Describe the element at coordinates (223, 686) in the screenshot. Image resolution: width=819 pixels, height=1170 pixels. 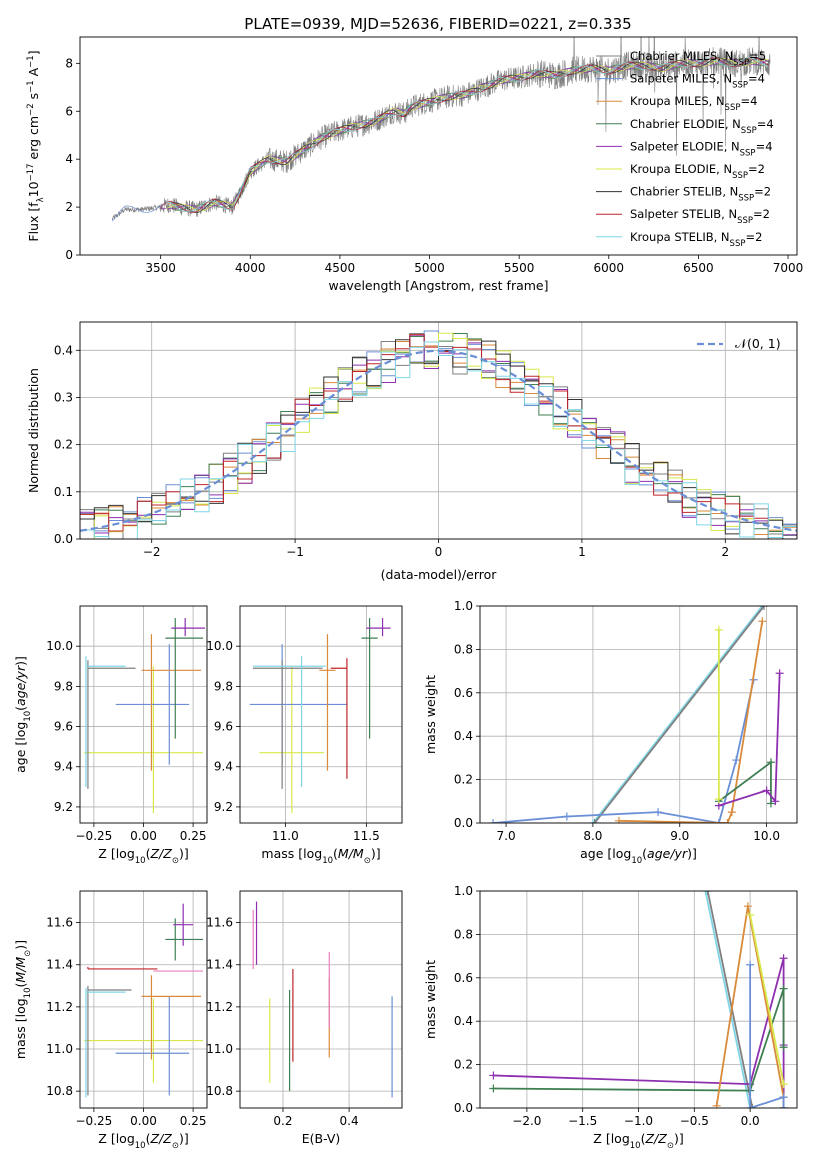
I see `y-tick-label: 9.8` at that location.